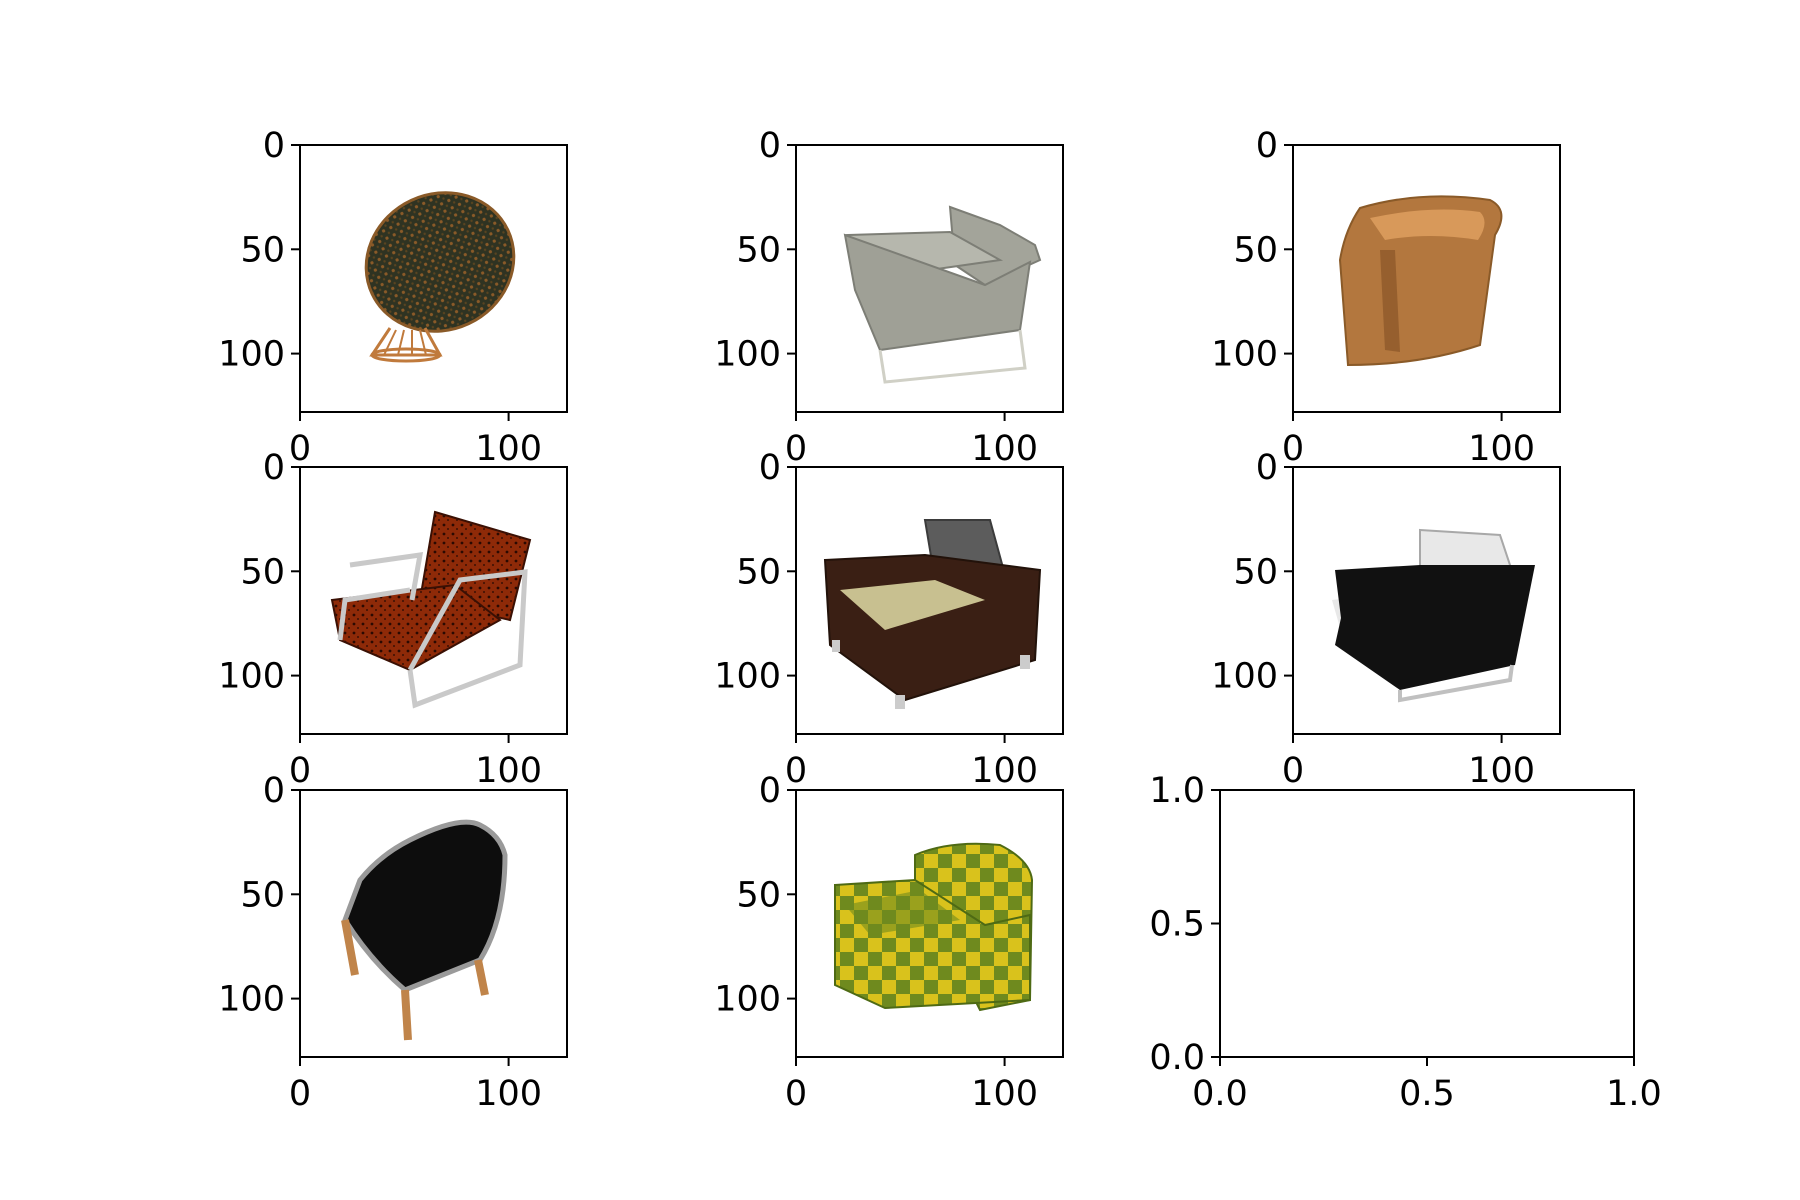 This screenshot has height=1200, width=1800. Describe the element at coordinates (1255, 250) in the screenshot. I see `subplot-3-y-tick-label: 50` at that location.